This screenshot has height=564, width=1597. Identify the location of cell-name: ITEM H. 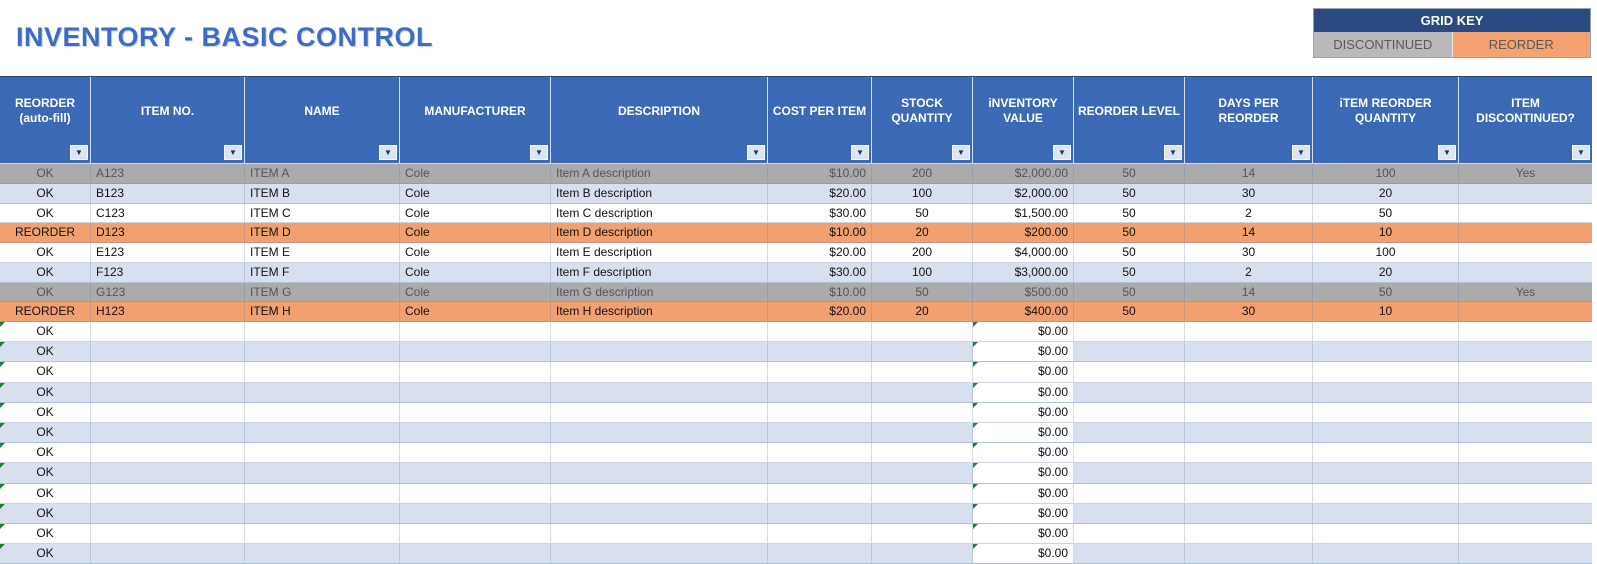
(322, 311).